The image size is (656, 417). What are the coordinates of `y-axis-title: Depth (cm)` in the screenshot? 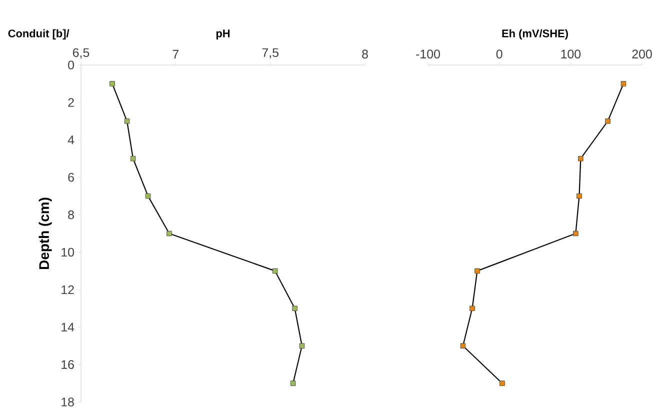 It's located at (45, 233).